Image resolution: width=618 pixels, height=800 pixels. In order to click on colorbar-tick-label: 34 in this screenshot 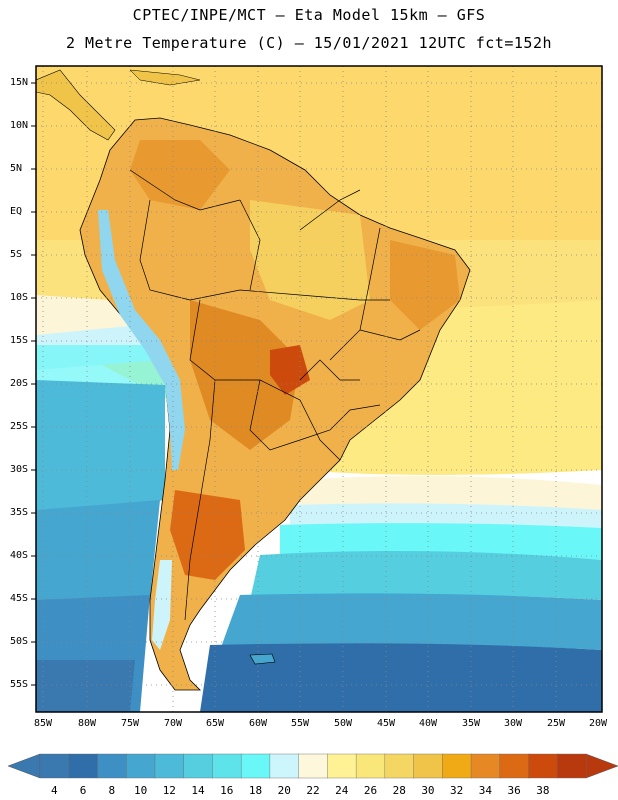, I will do `click(485, 790)`.